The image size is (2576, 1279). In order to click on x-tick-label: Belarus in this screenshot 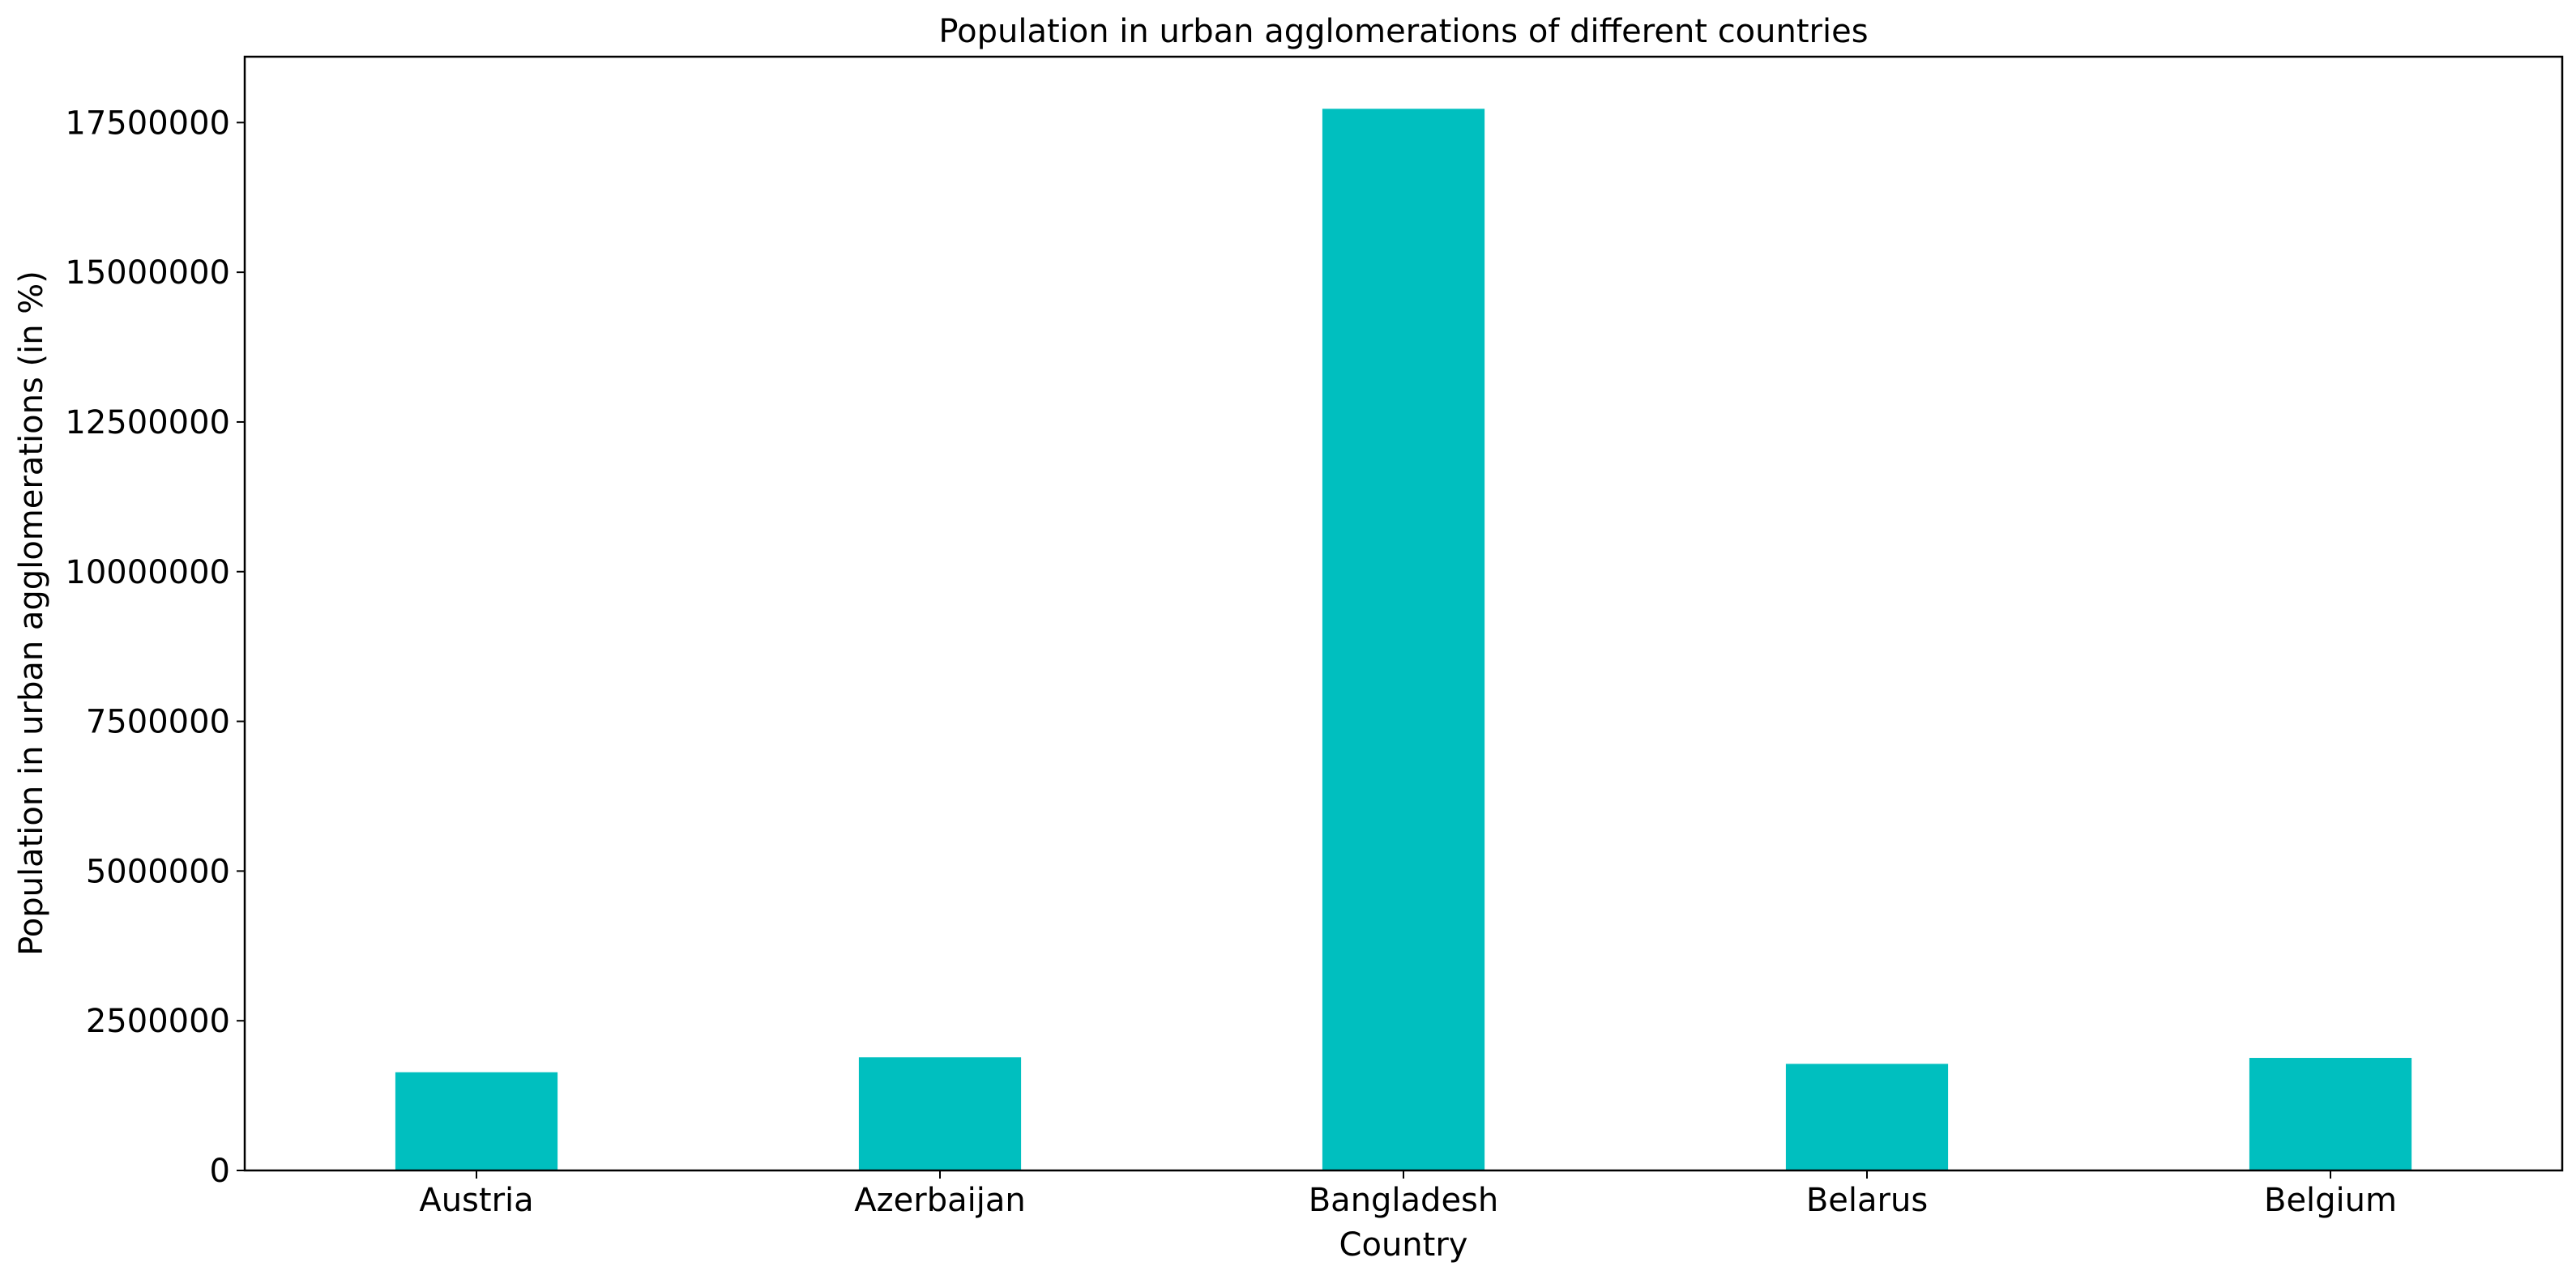, I will do `click(1867, 1200)`.